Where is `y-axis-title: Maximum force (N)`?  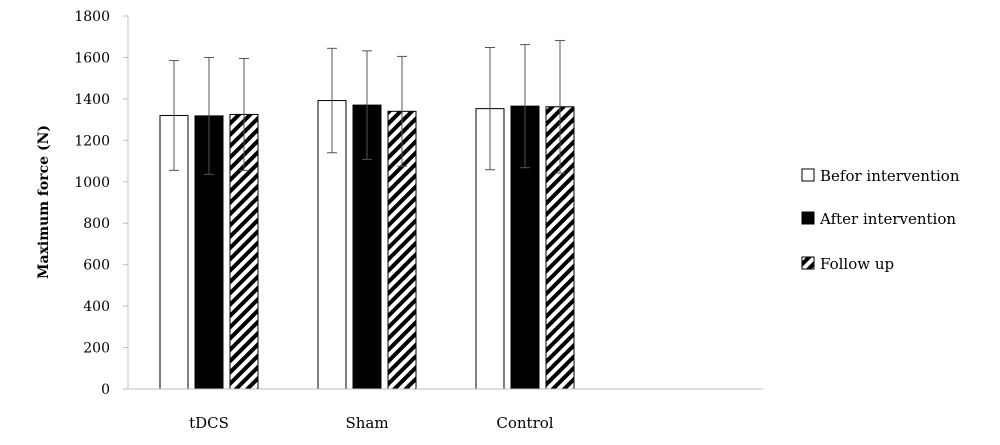
y-axis-title: Maximum force (N) is located at coordinates (44, 202).